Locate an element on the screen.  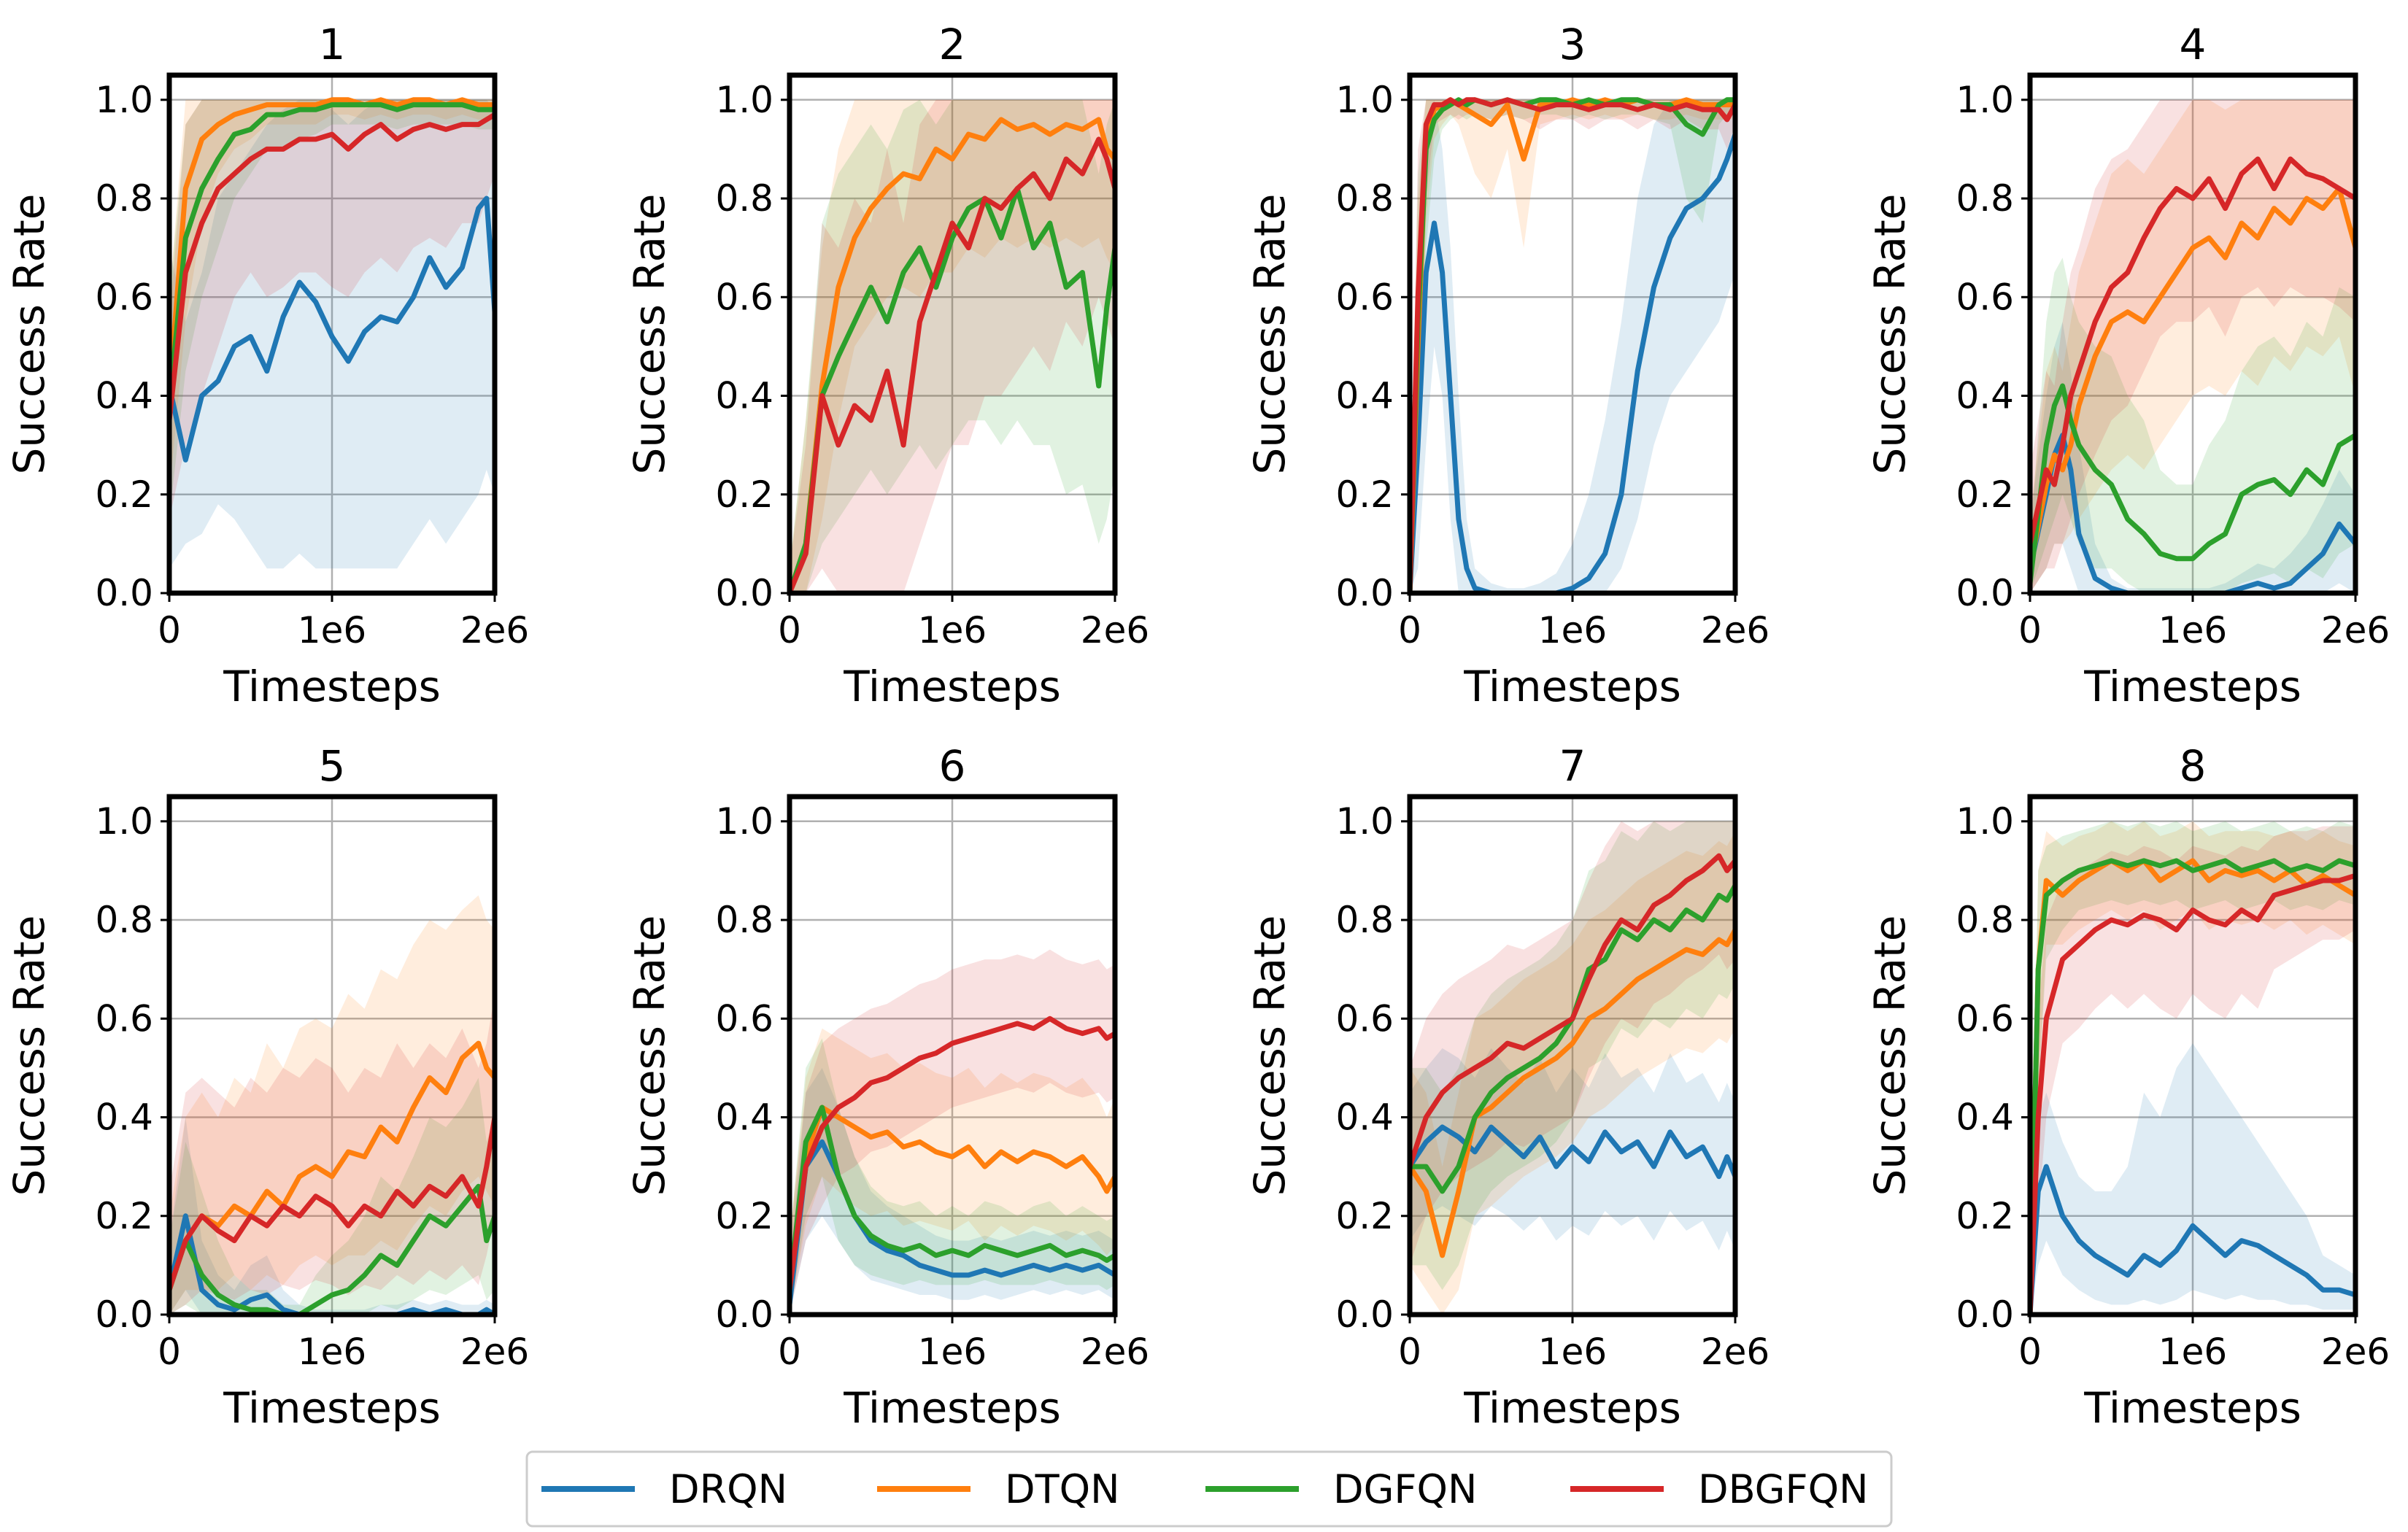
legend-label: DGFQN is located at coordinates (1405, 1489).